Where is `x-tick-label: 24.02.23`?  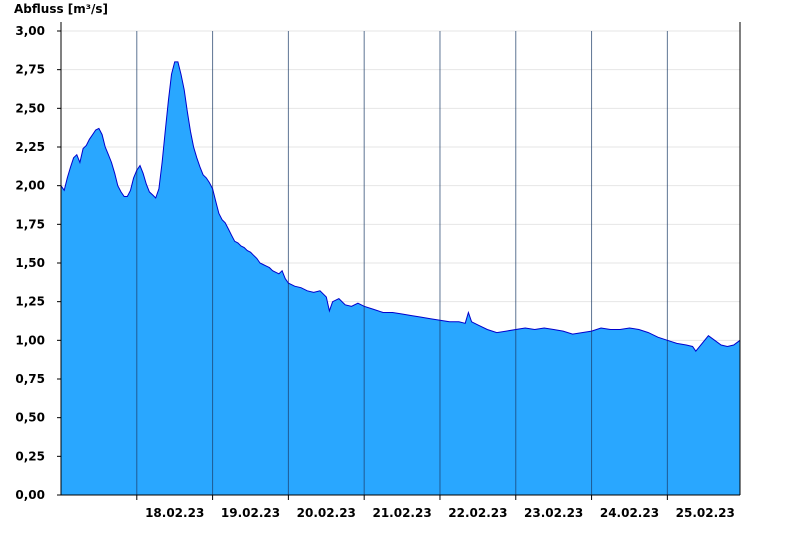 x-tick-label: 24.02.23 is located at coordinates (629, 513).